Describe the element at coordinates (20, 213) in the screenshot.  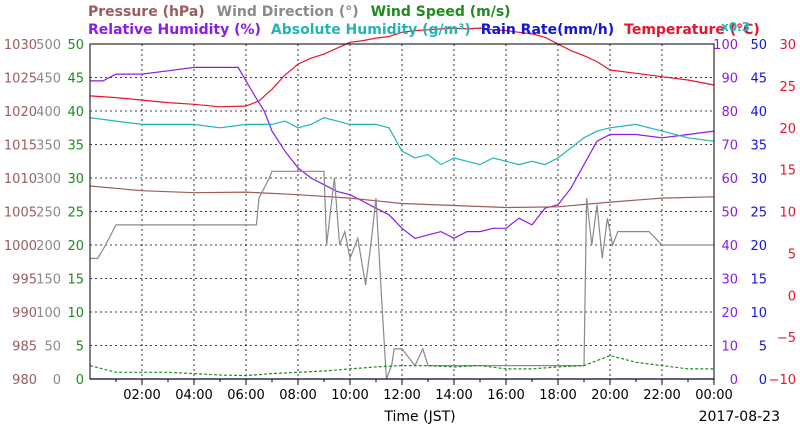
I see `y-tick-label-pressure: 1005` at that location.